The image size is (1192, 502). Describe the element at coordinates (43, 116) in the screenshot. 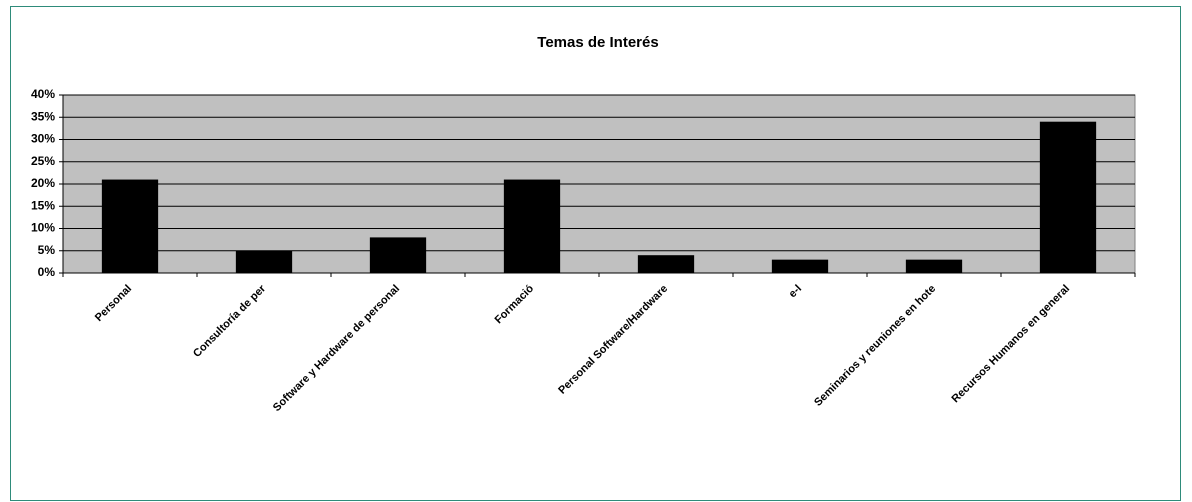

I see `y-tick-label: 35%` at that location.